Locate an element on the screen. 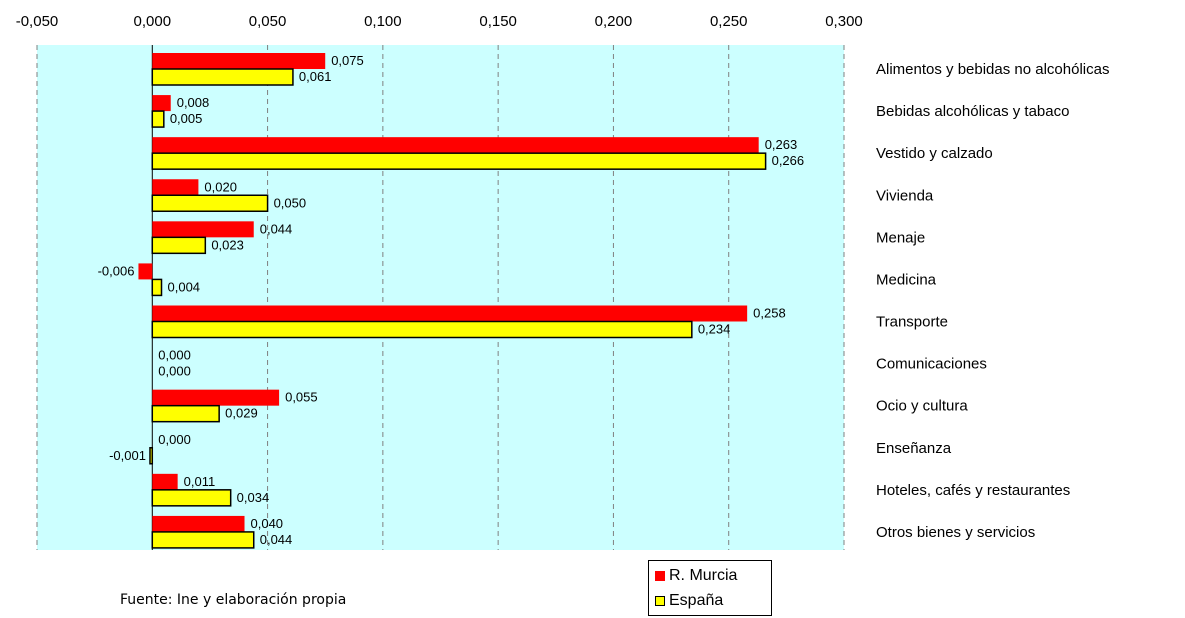 This screenshot has width=1185, height=618. data-label: 0,020 is located at coordinates (220, 186).